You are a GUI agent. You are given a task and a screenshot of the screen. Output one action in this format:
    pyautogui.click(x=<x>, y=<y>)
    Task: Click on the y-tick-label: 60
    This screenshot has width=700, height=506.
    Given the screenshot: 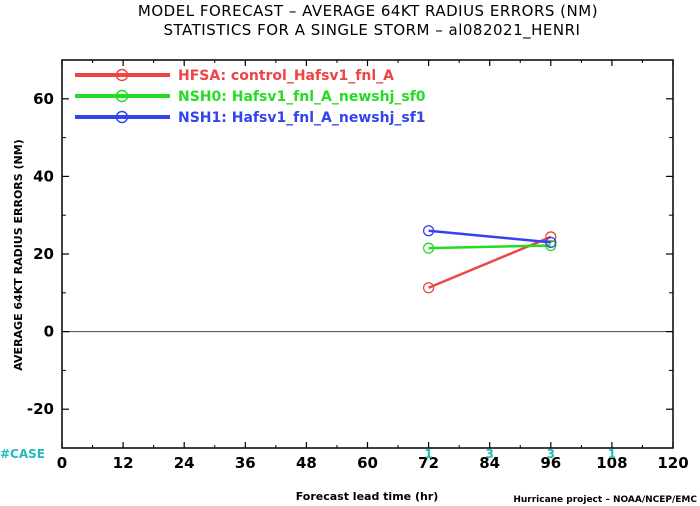 What is the action you would take?
    pyautogui.click(x=43, y=99)
    